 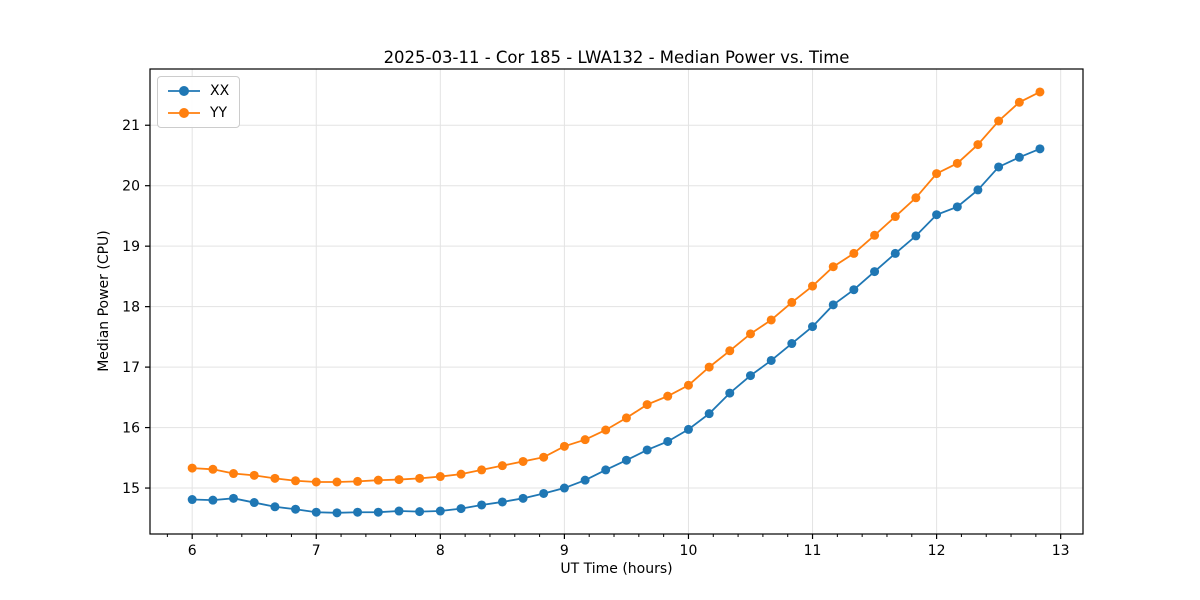 I want to click on legend: XX YY, so click(x=199, y=102).